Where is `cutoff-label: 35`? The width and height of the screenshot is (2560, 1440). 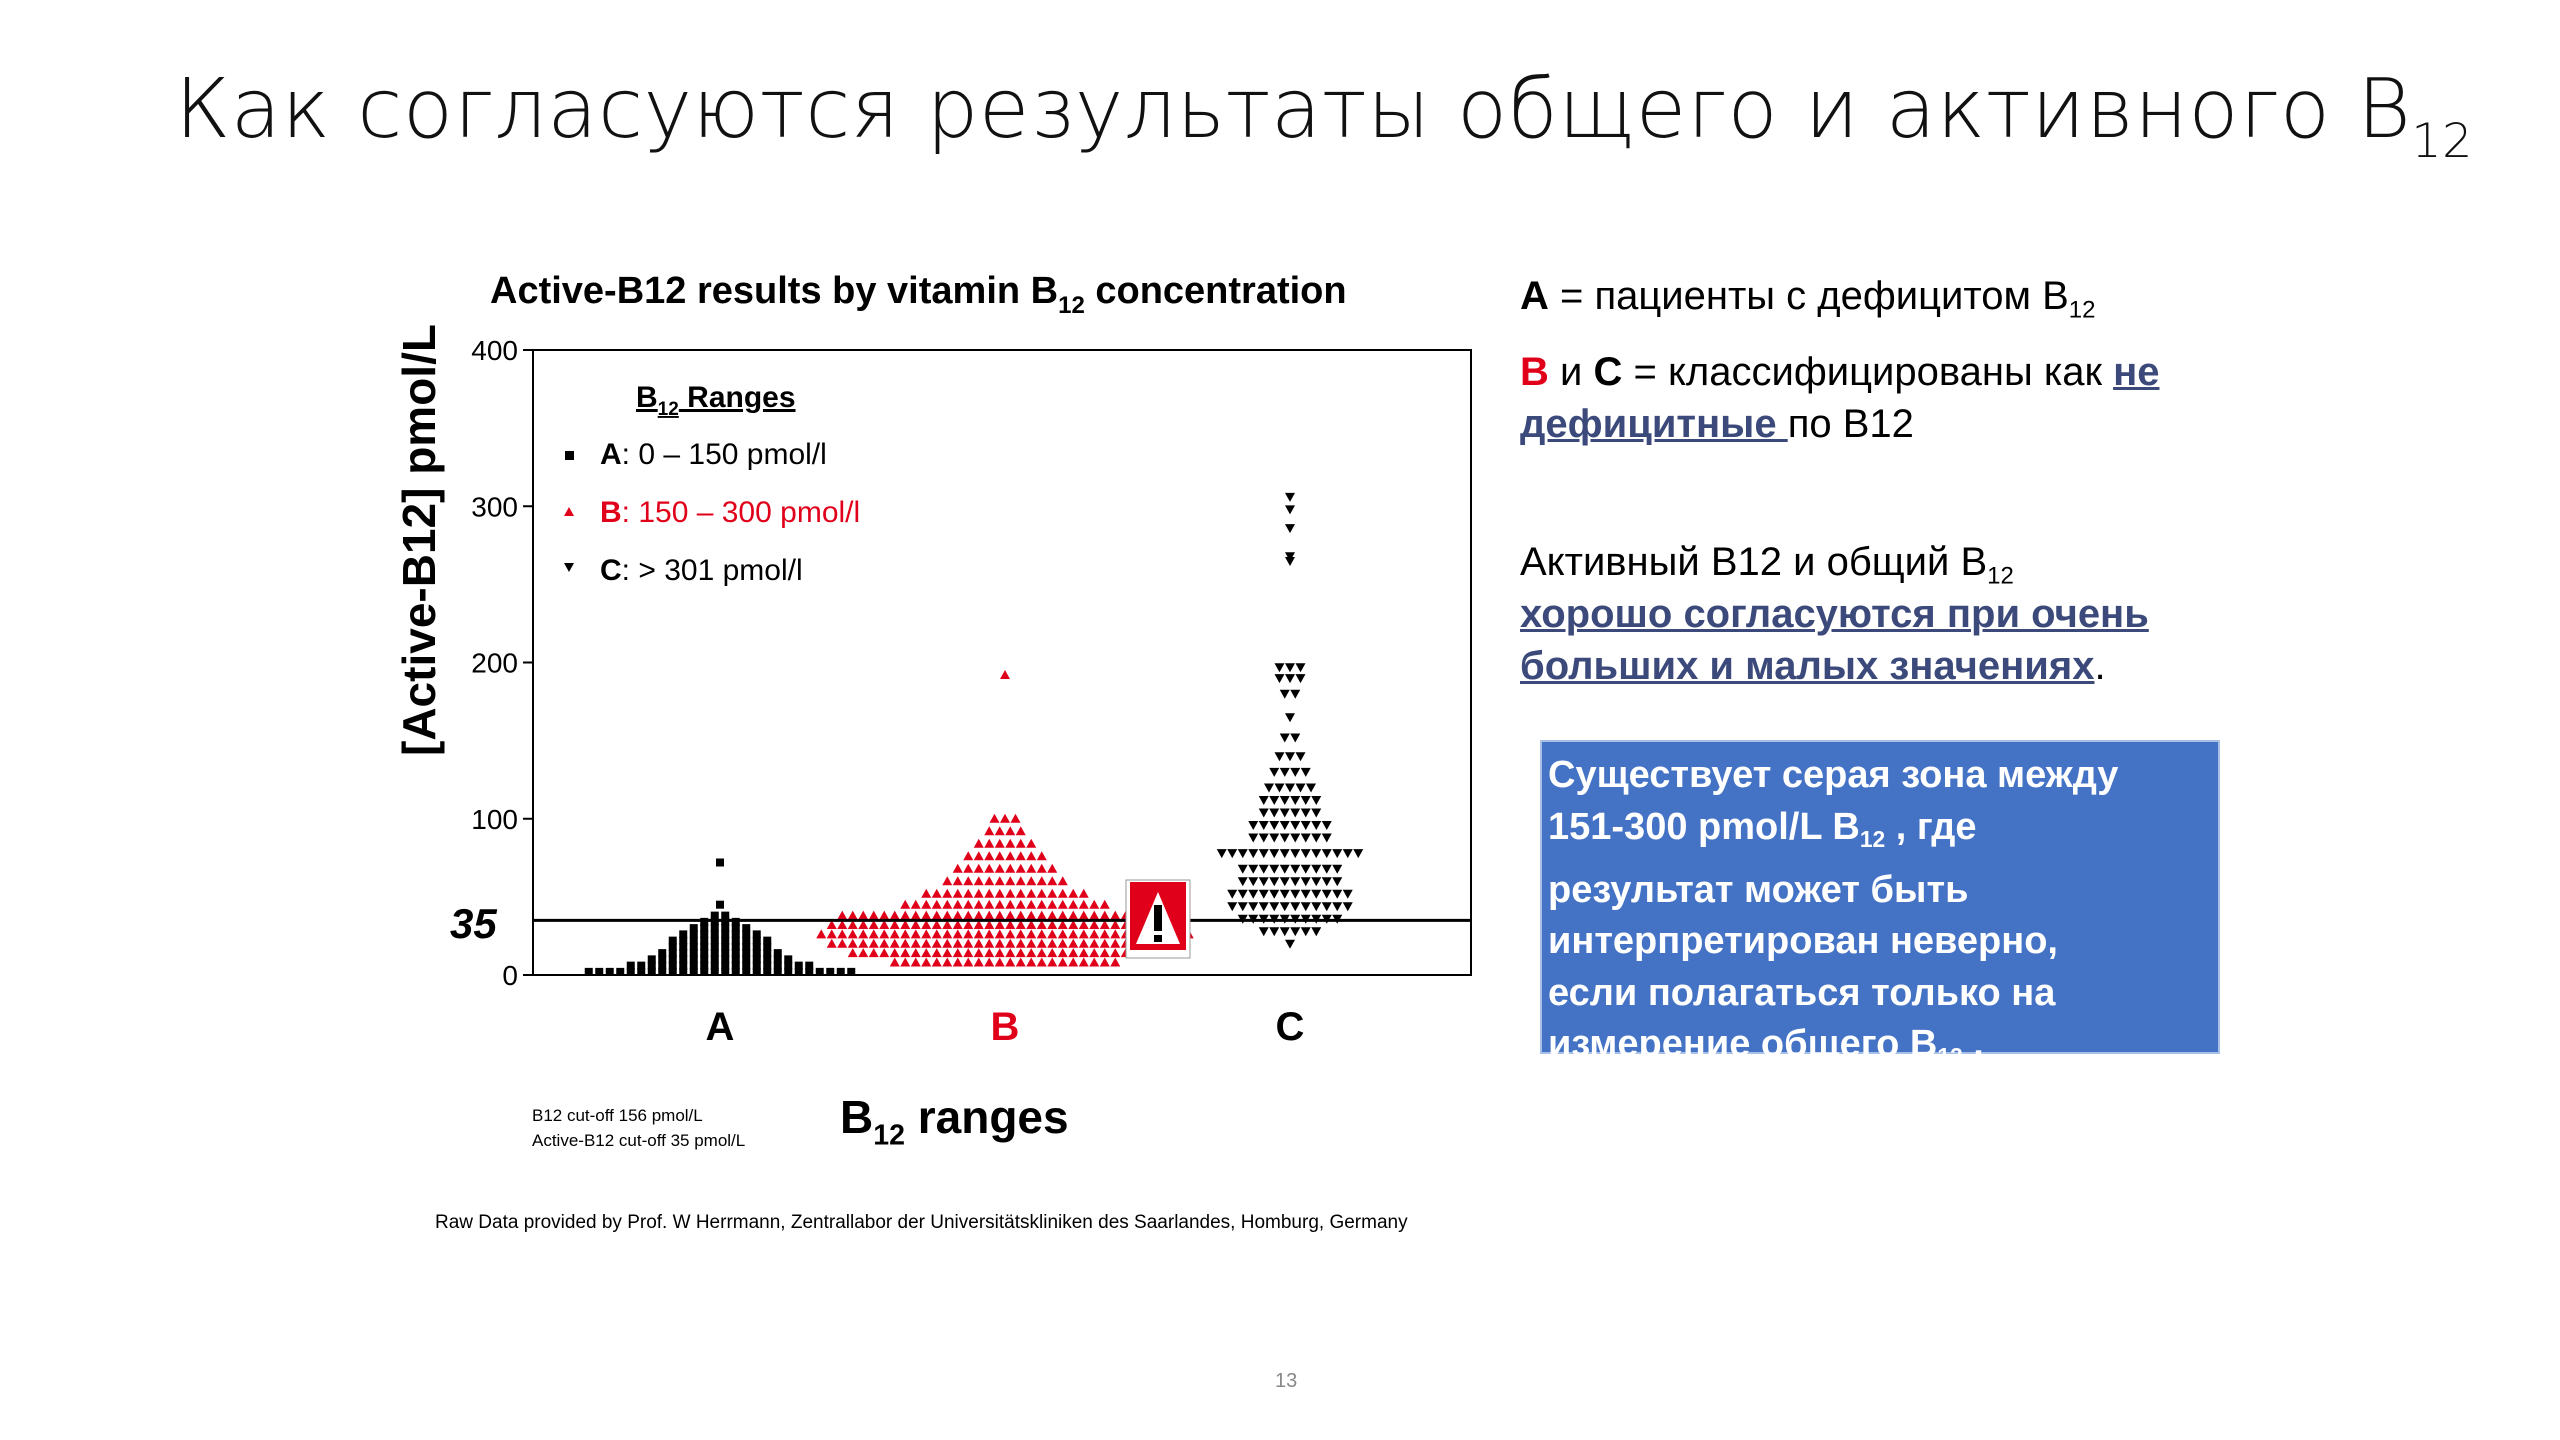 cutoff-label: 35 is located at coordinates (473, 923).